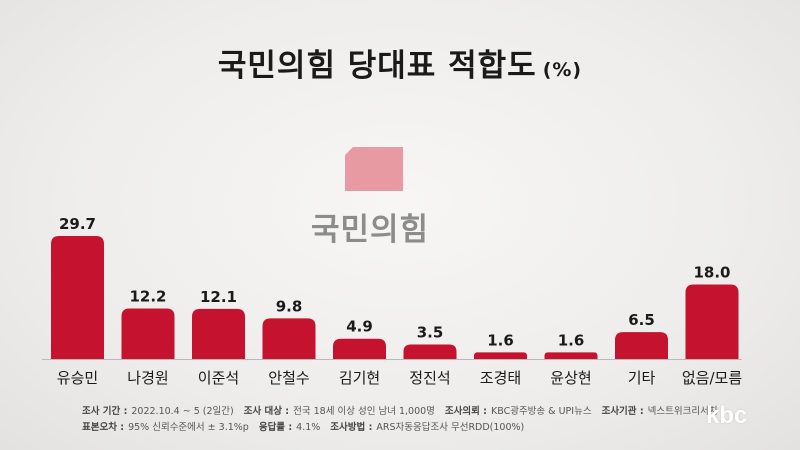 This screenshot has width=800, height=450. I want to click on value-label: 12.1, so click(218, 297).